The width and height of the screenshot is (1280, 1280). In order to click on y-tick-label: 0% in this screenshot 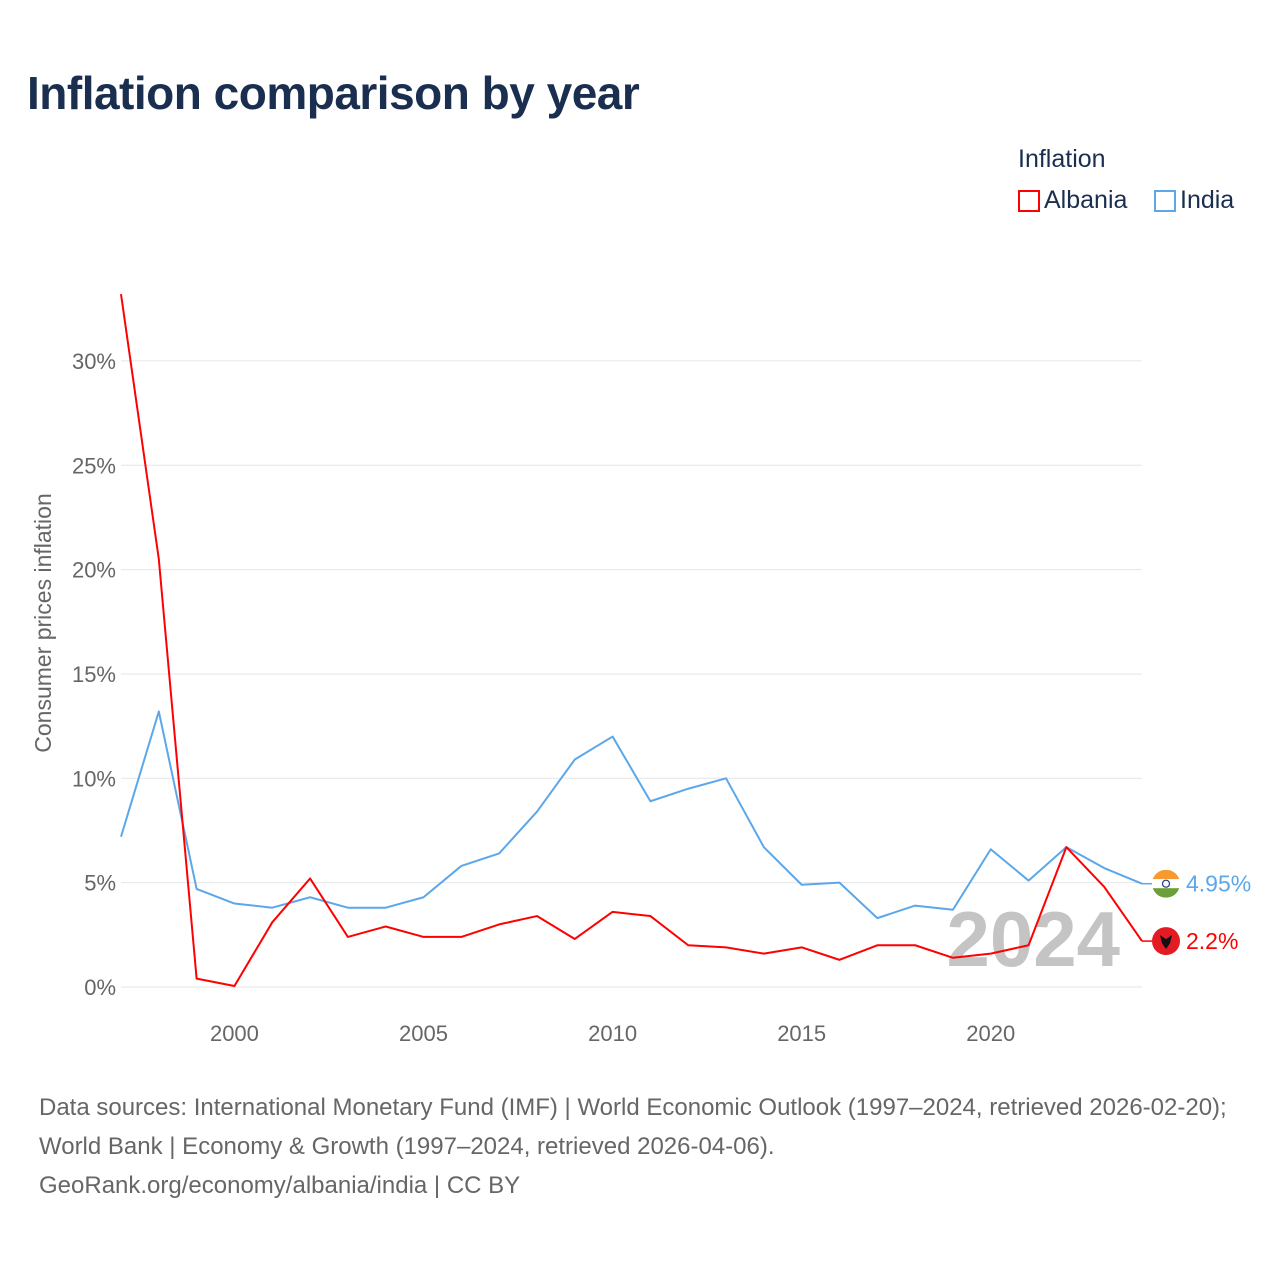, I will do `click(100, 987)`.